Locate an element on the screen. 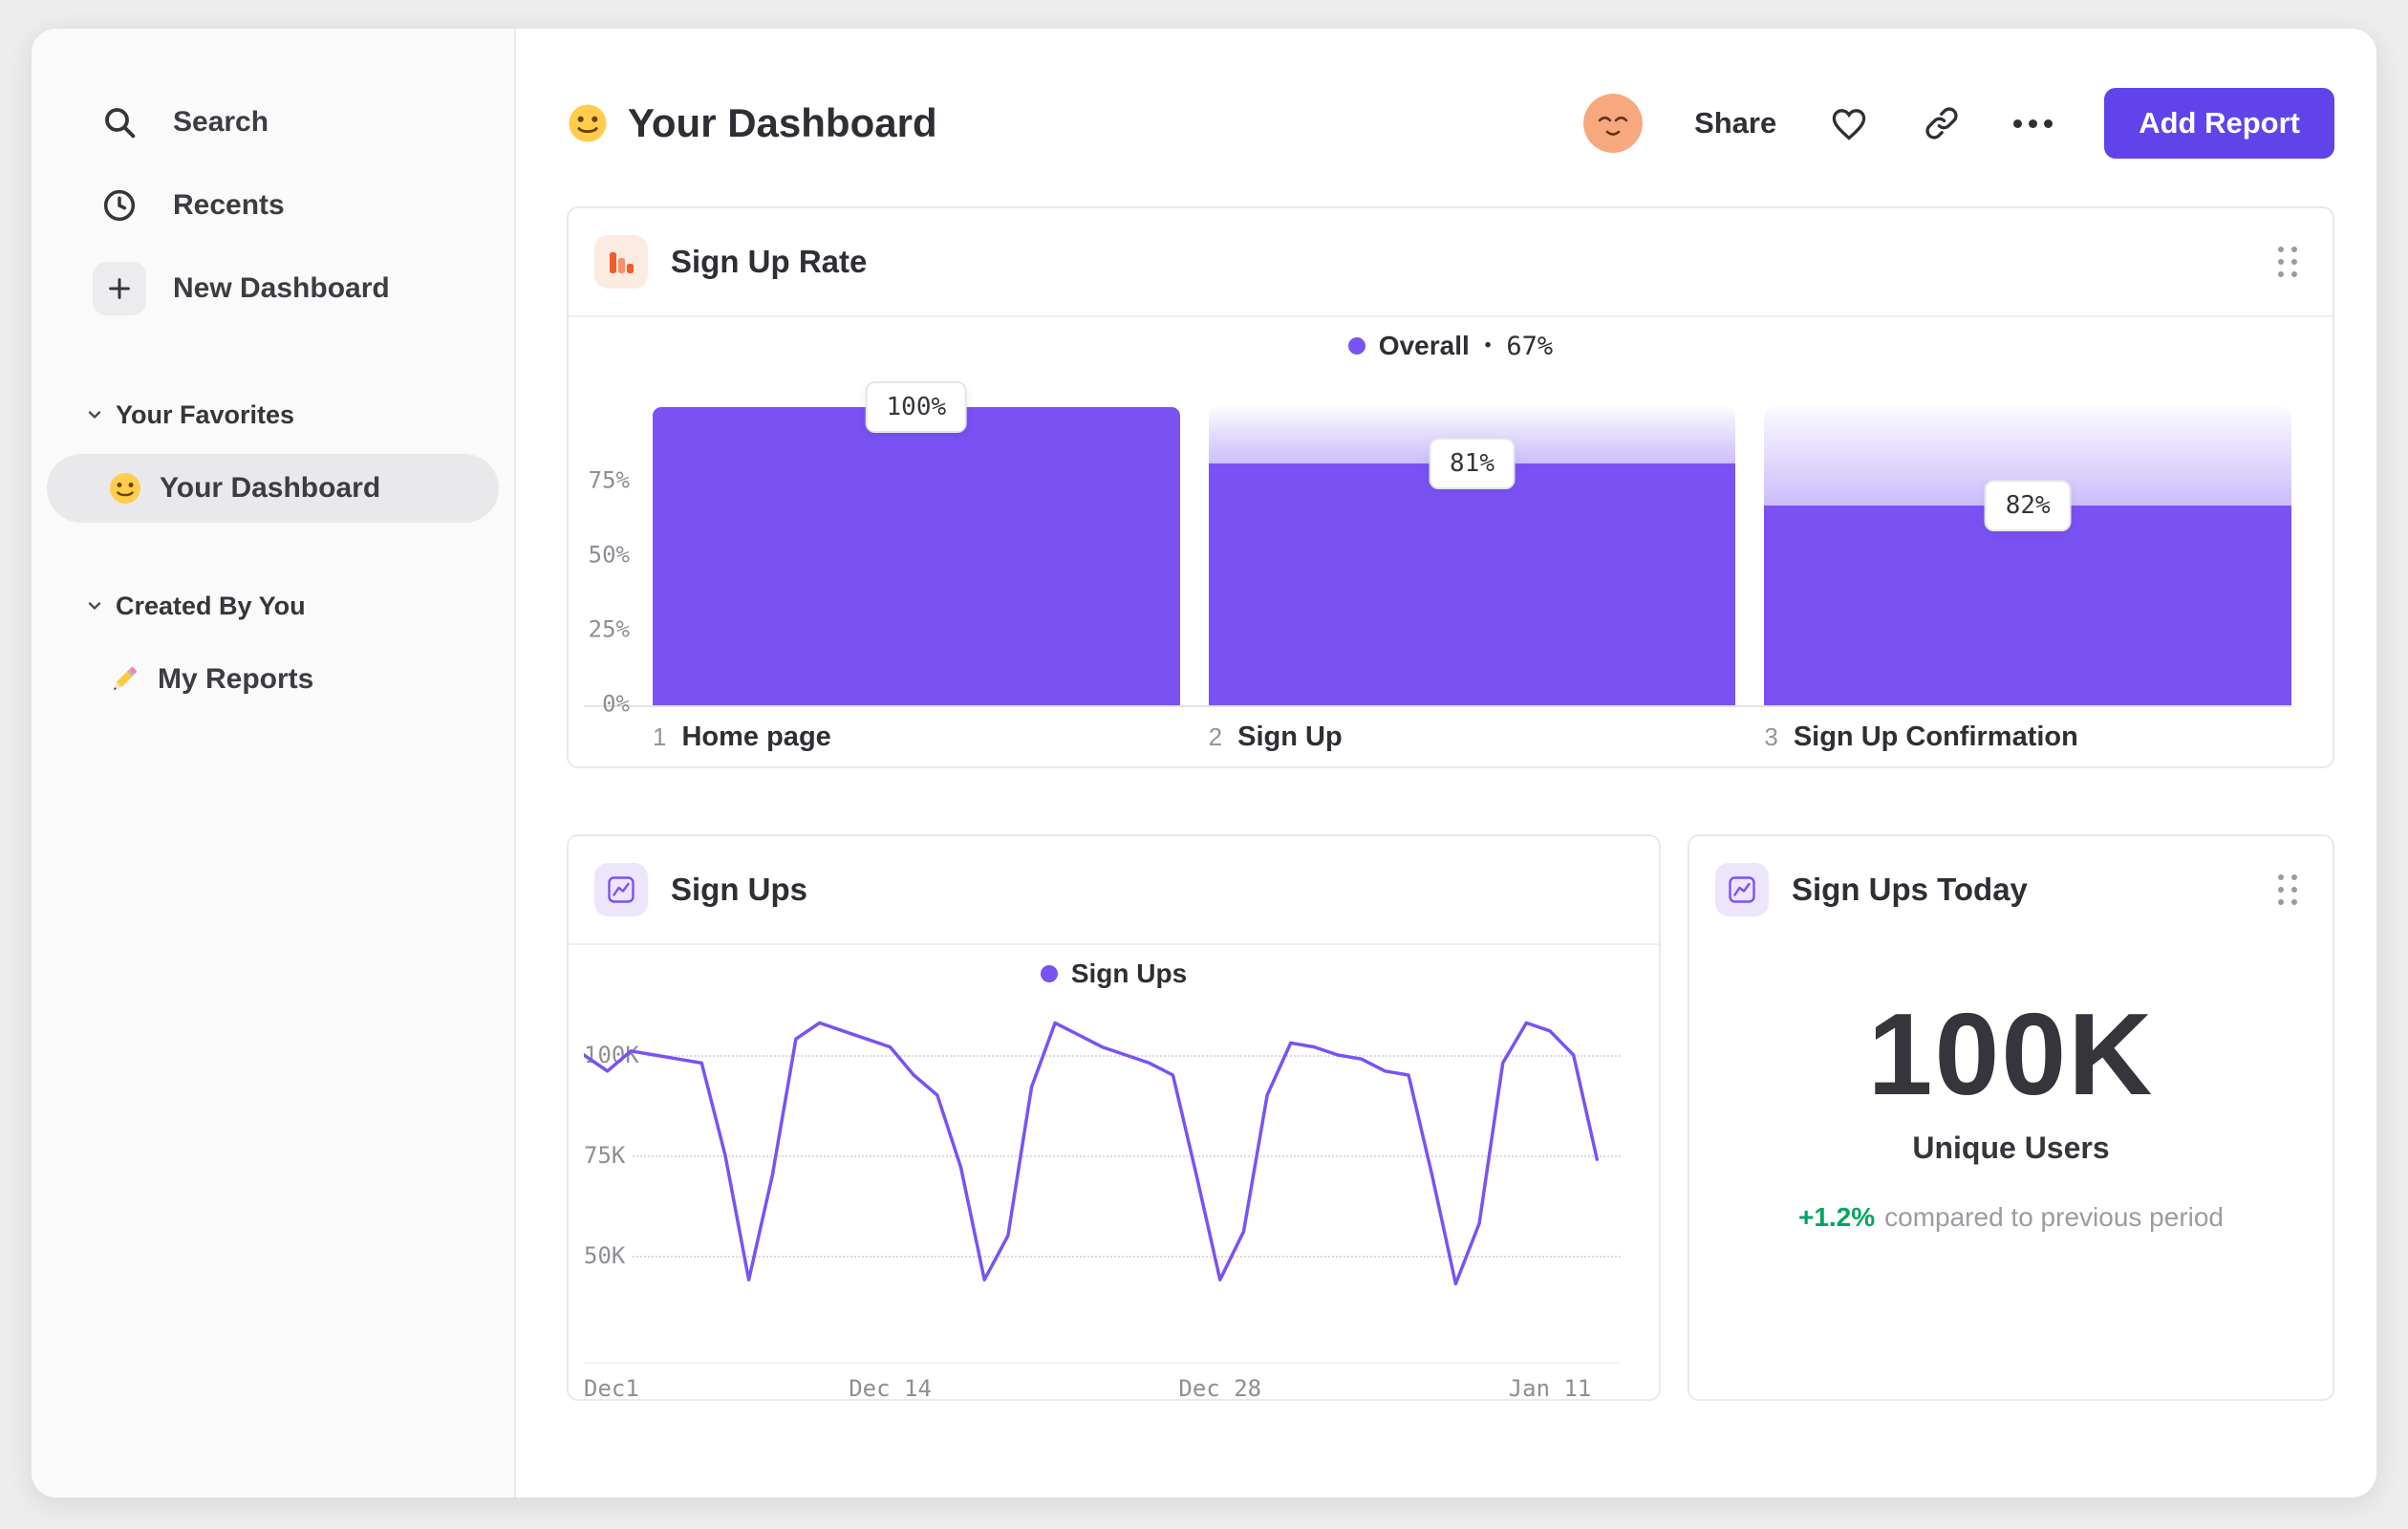  line-chart-icon is located at coordinates (1742, 889).